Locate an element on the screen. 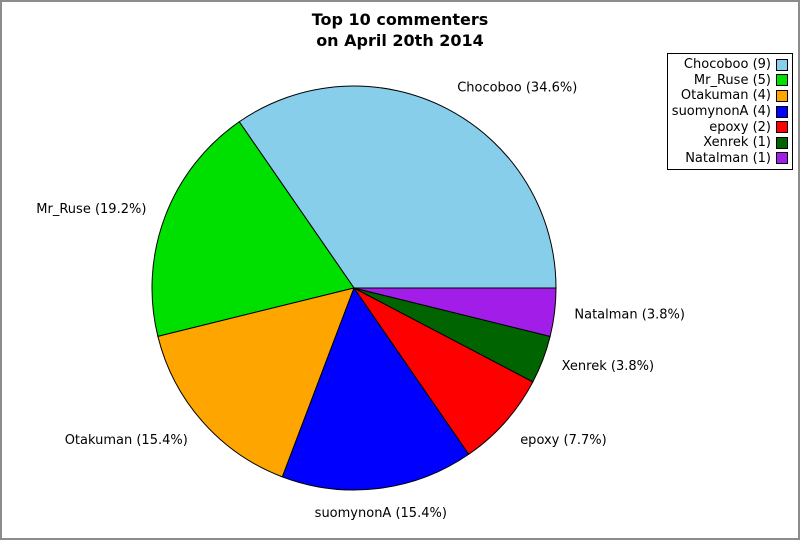 The width and height of the screenshot is (800, 540). chart-title: Top 10 commenters on April 20th 2014 is located at coordinates (400, 30).